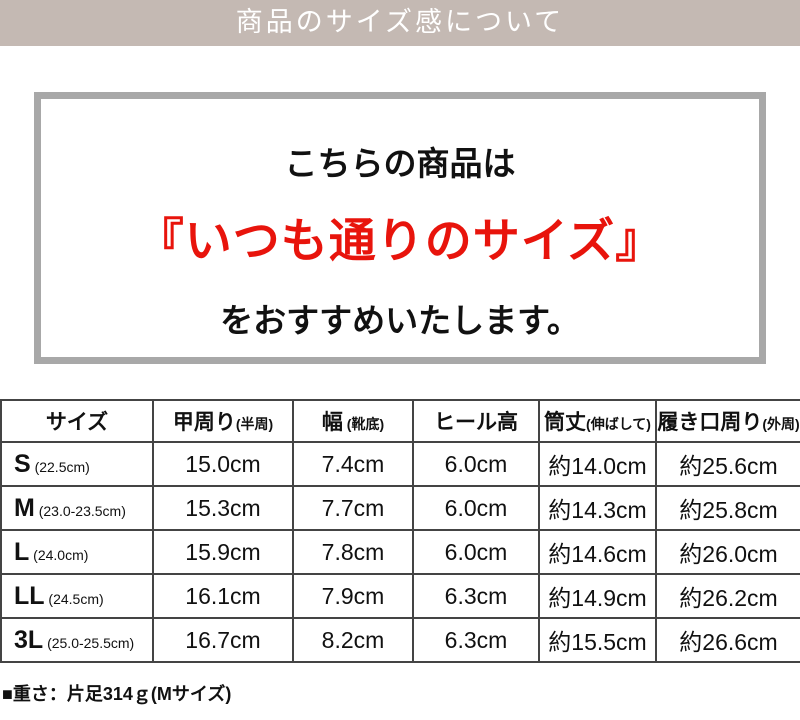  I want to click on table-cell: 16.1cm, so click(223, 596).